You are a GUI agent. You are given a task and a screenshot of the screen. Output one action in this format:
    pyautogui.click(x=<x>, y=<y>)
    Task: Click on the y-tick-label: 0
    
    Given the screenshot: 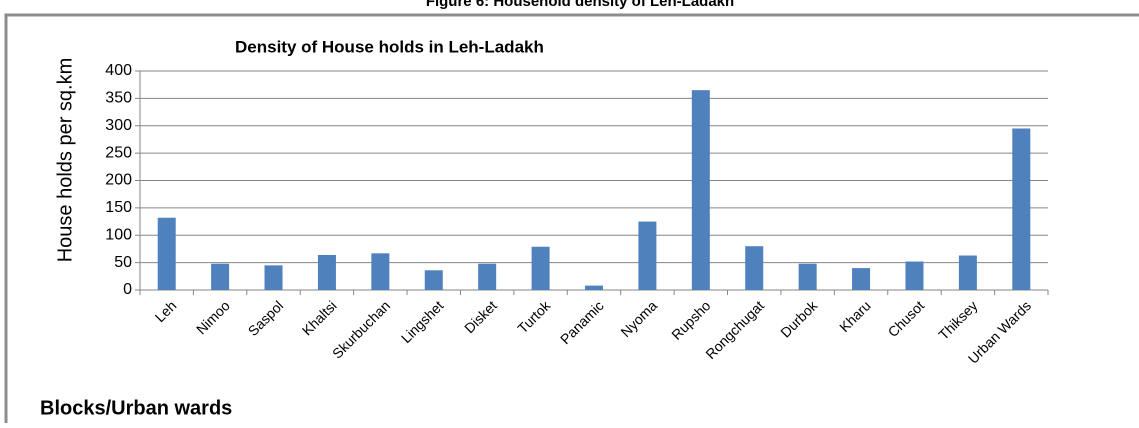 What is the action you would take?
    pyautogui.click(x=127, y=289)
    